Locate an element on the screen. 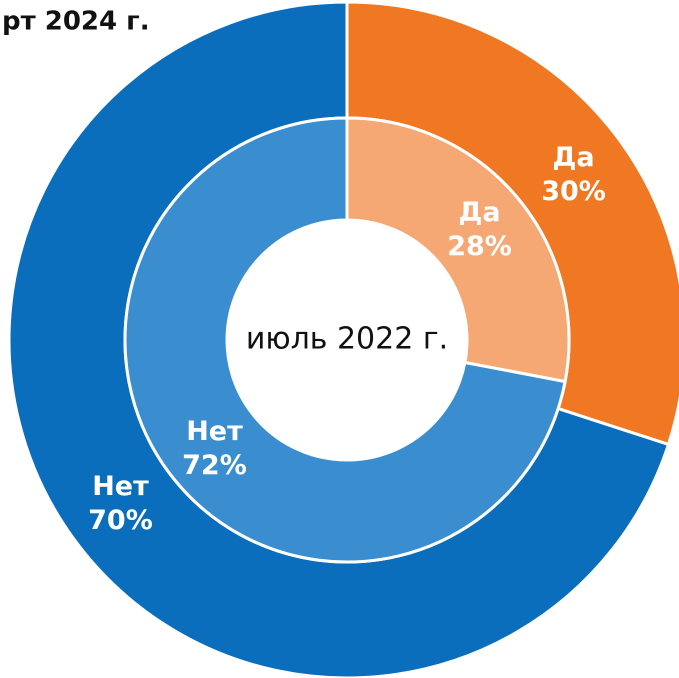  slice is located at coordinates (458, 250).